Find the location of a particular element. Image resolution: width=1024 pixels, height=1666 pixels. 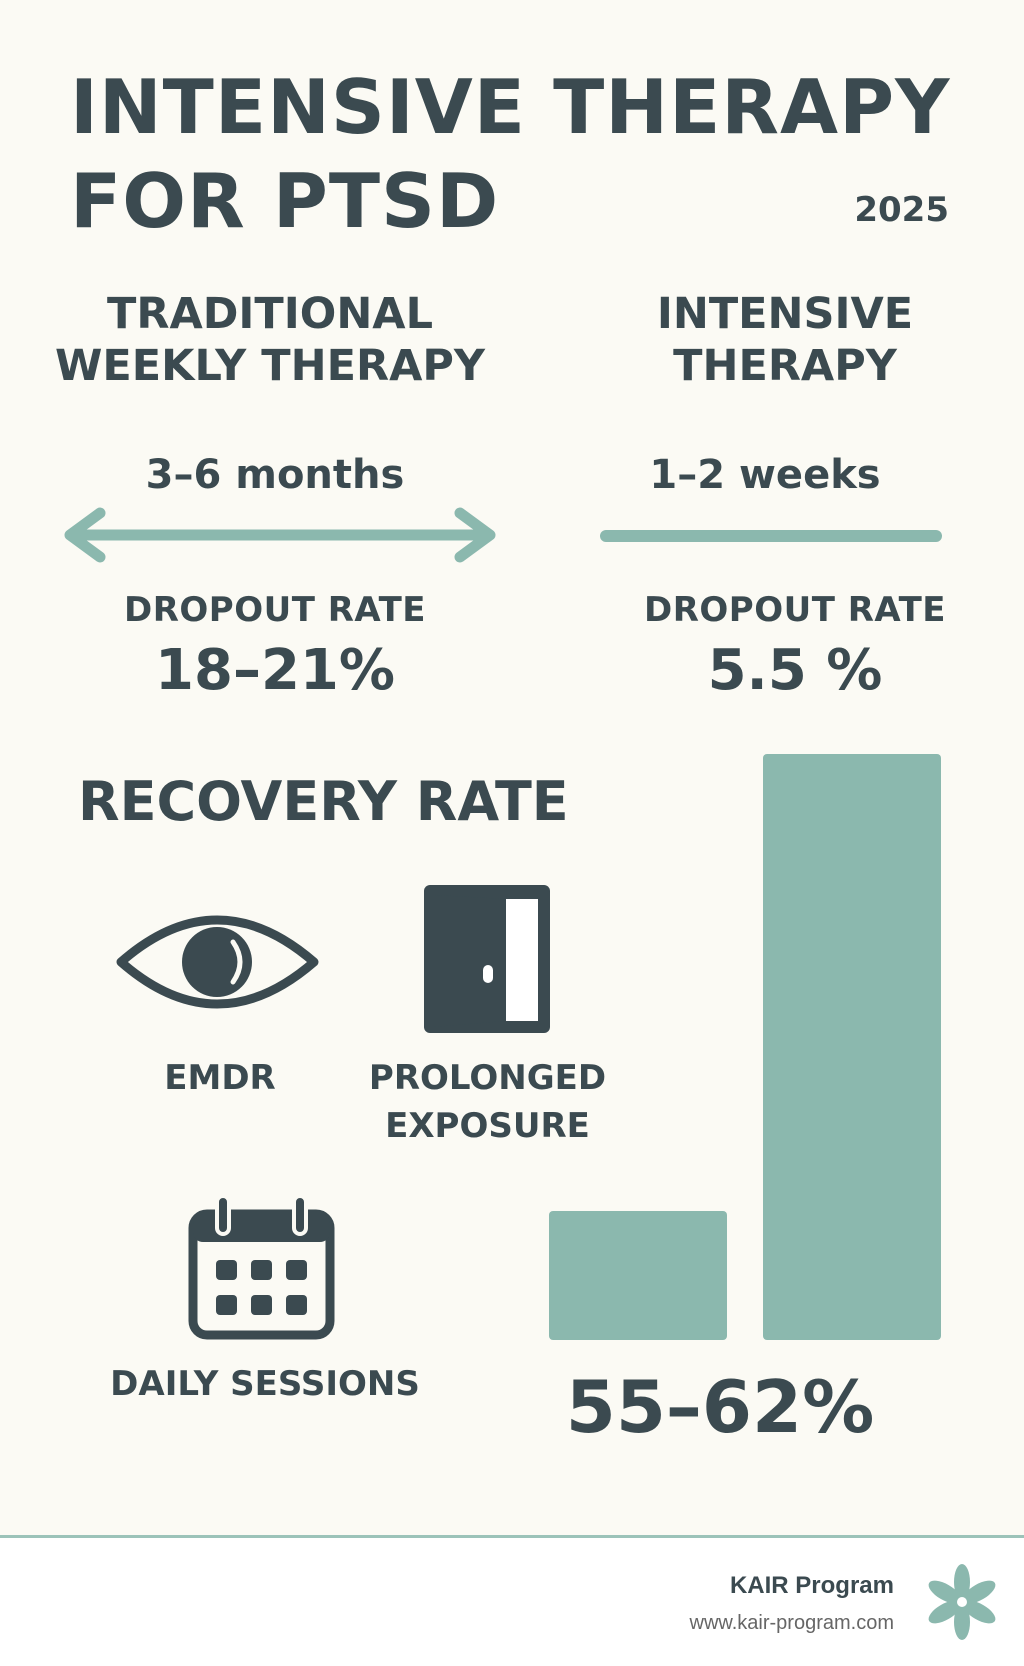

footer is located at coordinates (512, 1602).